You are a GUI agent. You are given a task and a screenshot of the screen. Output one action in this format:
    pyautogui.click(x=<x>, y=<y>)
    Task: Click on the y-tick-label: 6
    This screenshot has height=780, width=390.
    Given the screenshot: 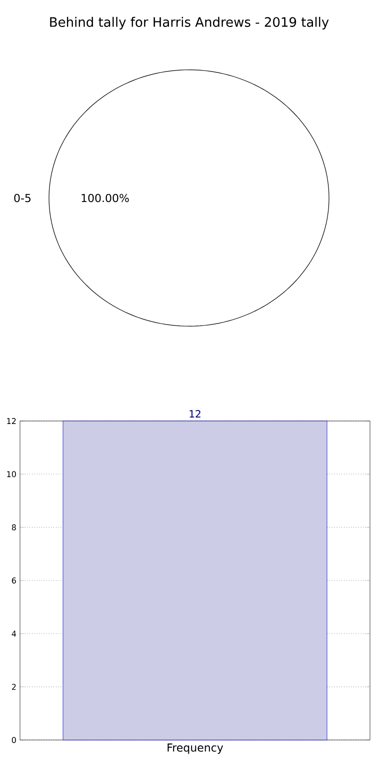 What is the action you would take?
    pyautogui.click(x=14, y=580)
    